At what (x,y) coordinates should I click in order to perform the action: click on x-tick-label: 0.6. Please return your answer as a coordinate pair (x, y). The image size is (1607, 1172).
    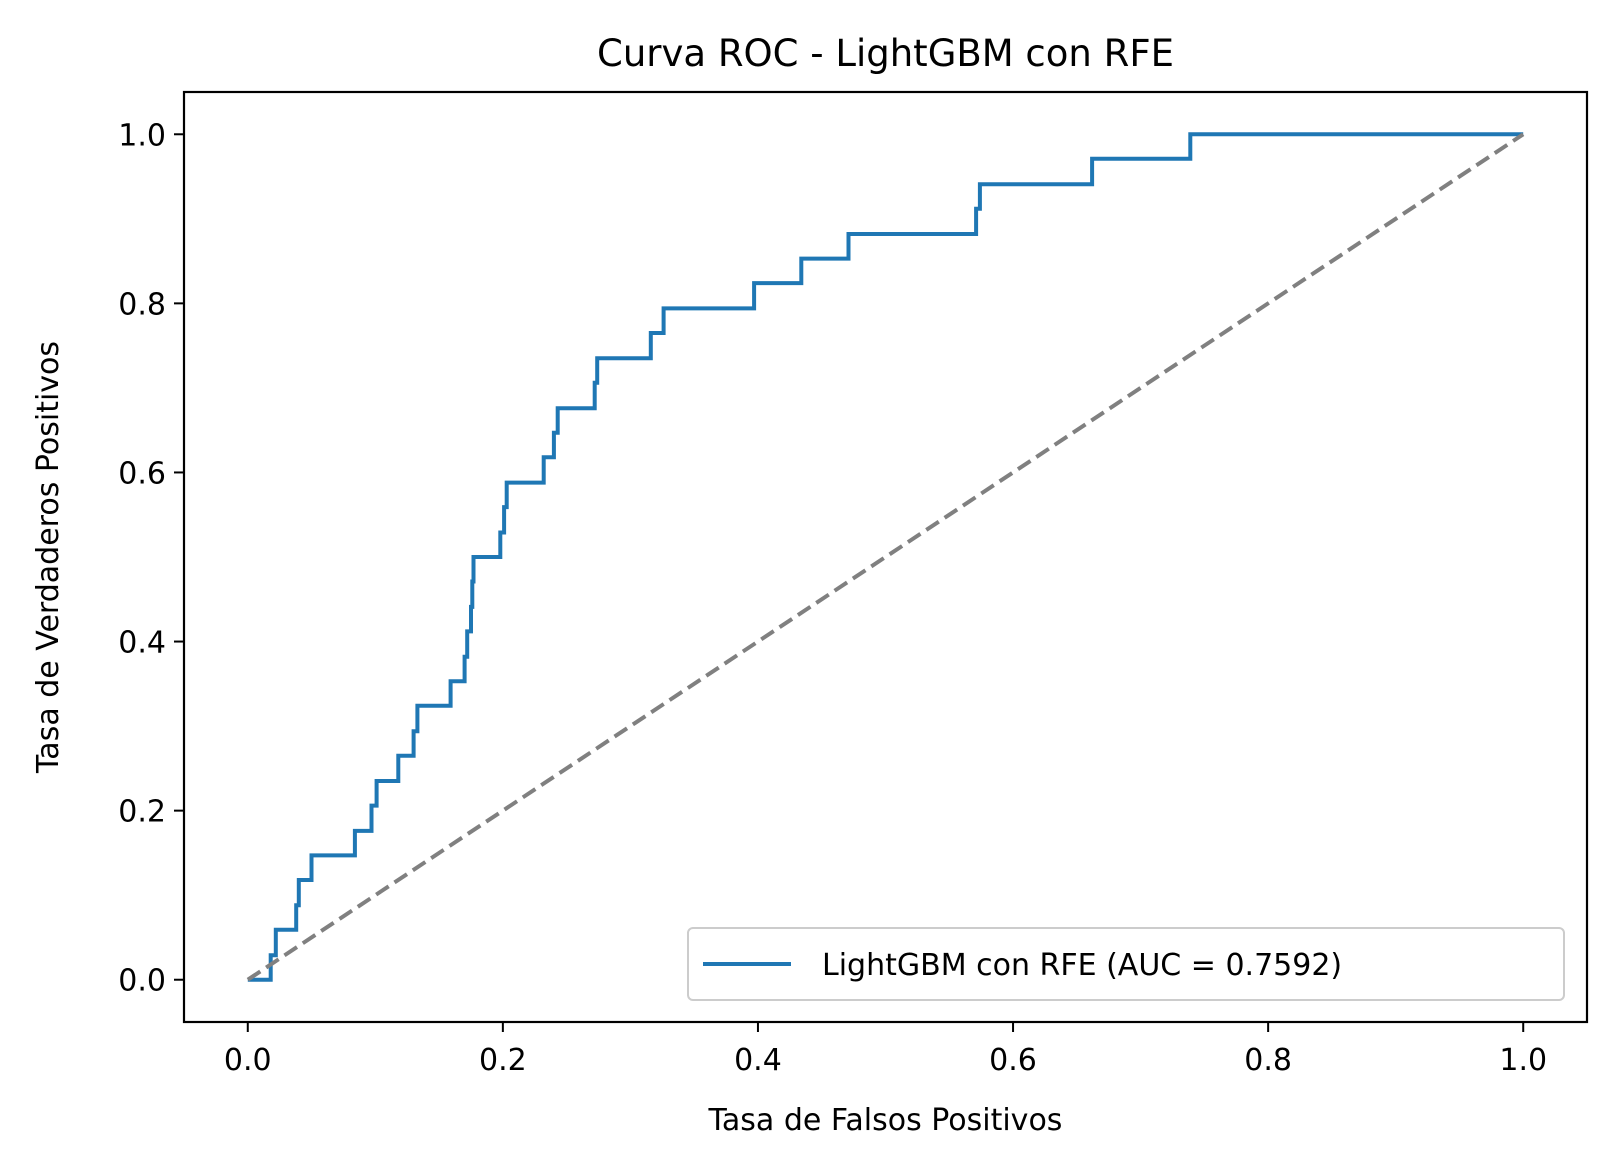
    Looking at the image, I should click on (1013, 1060).